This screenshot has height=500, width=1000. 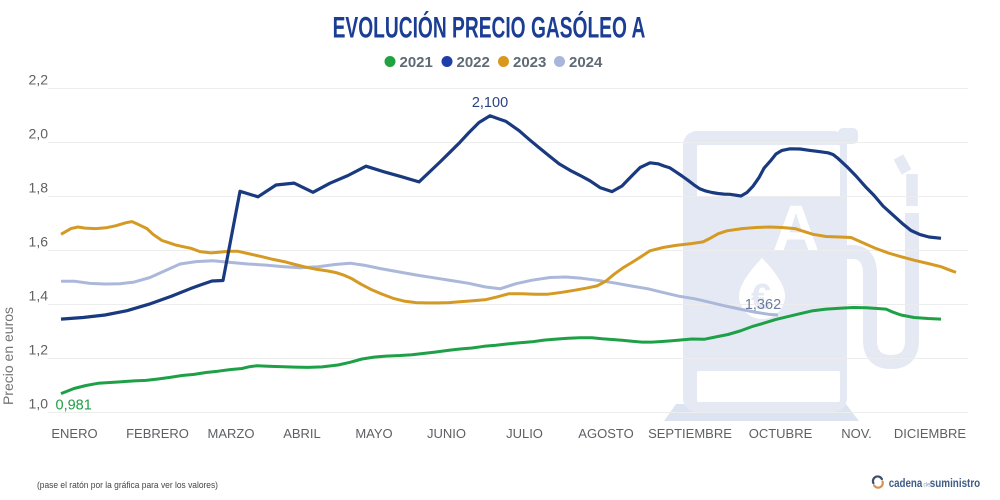 I want to click on svg-text: suministro, so click(x=955, y=484).